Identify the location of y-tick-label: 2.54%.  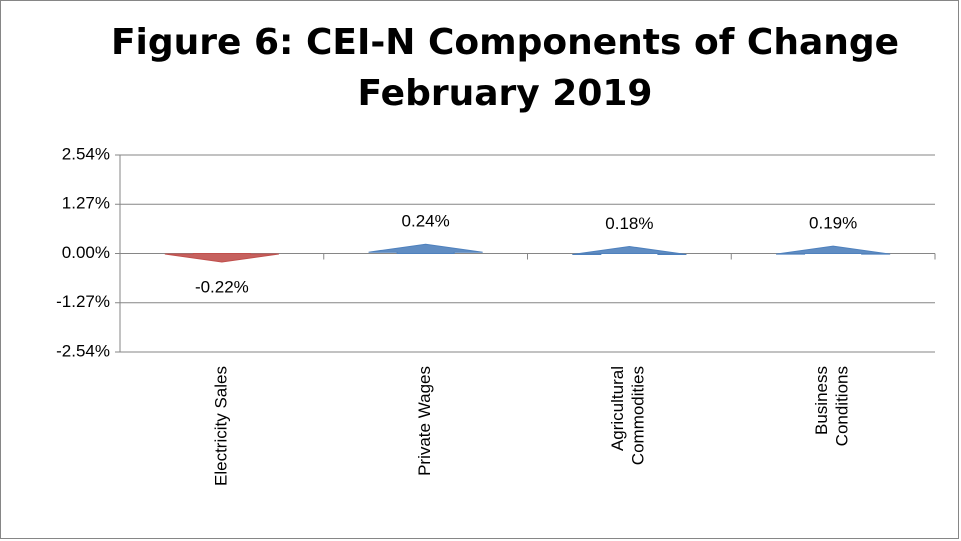
(86, 153).